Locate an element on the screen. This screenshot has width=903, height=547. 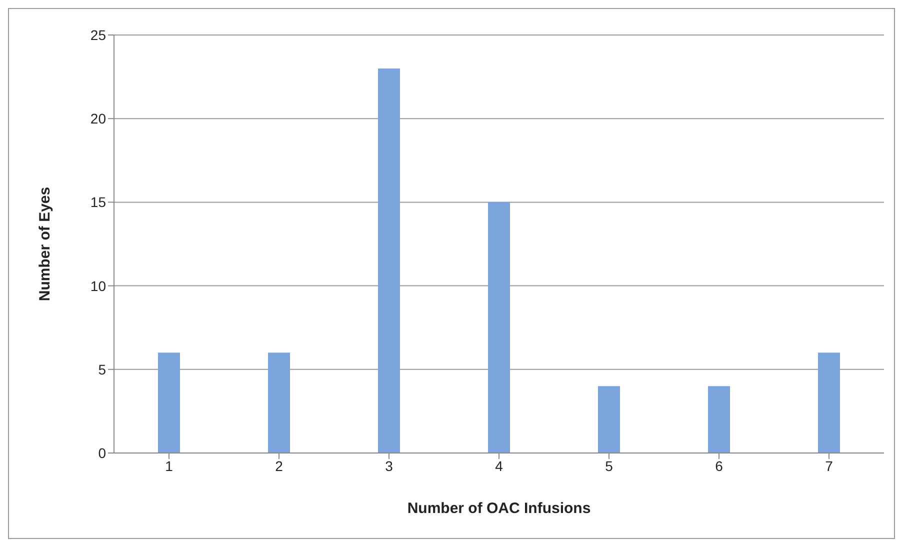
y-tick-label: 15 is located at coordinates (98, 202).